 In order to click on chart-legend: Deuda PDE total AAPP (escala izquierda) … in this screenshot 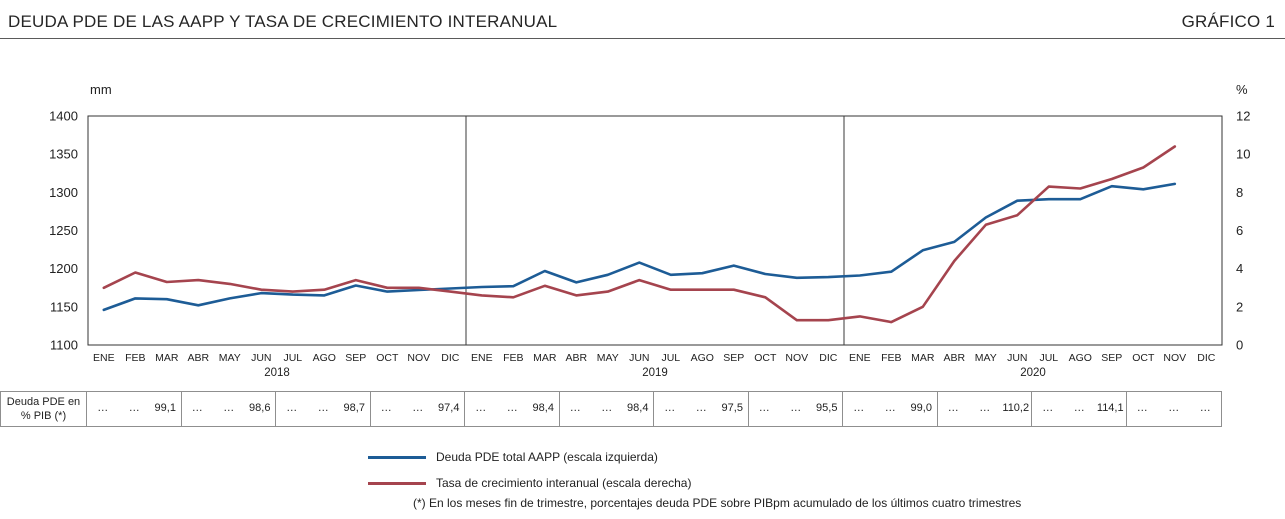, I will do `click(529, 470)`.